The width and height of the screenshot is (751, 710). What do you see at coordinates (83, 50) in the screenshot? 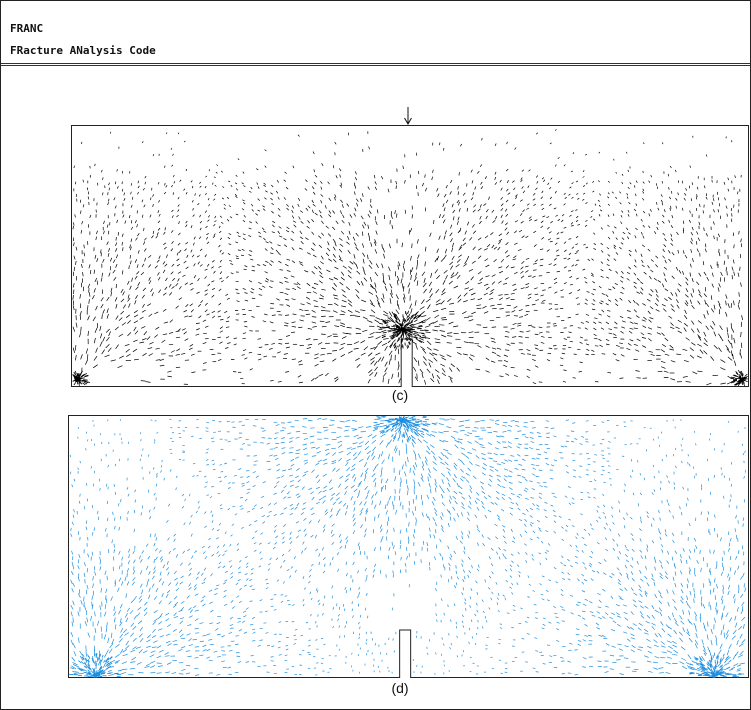
I see `app-subtitle: FRacture ANalysis Code` at bounding box center [83, 50].